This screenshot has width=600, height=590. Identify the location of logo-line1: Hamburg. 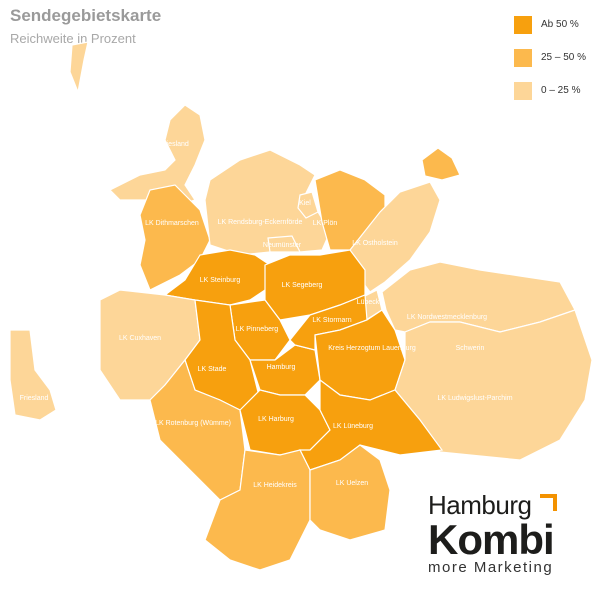
(480, 505).